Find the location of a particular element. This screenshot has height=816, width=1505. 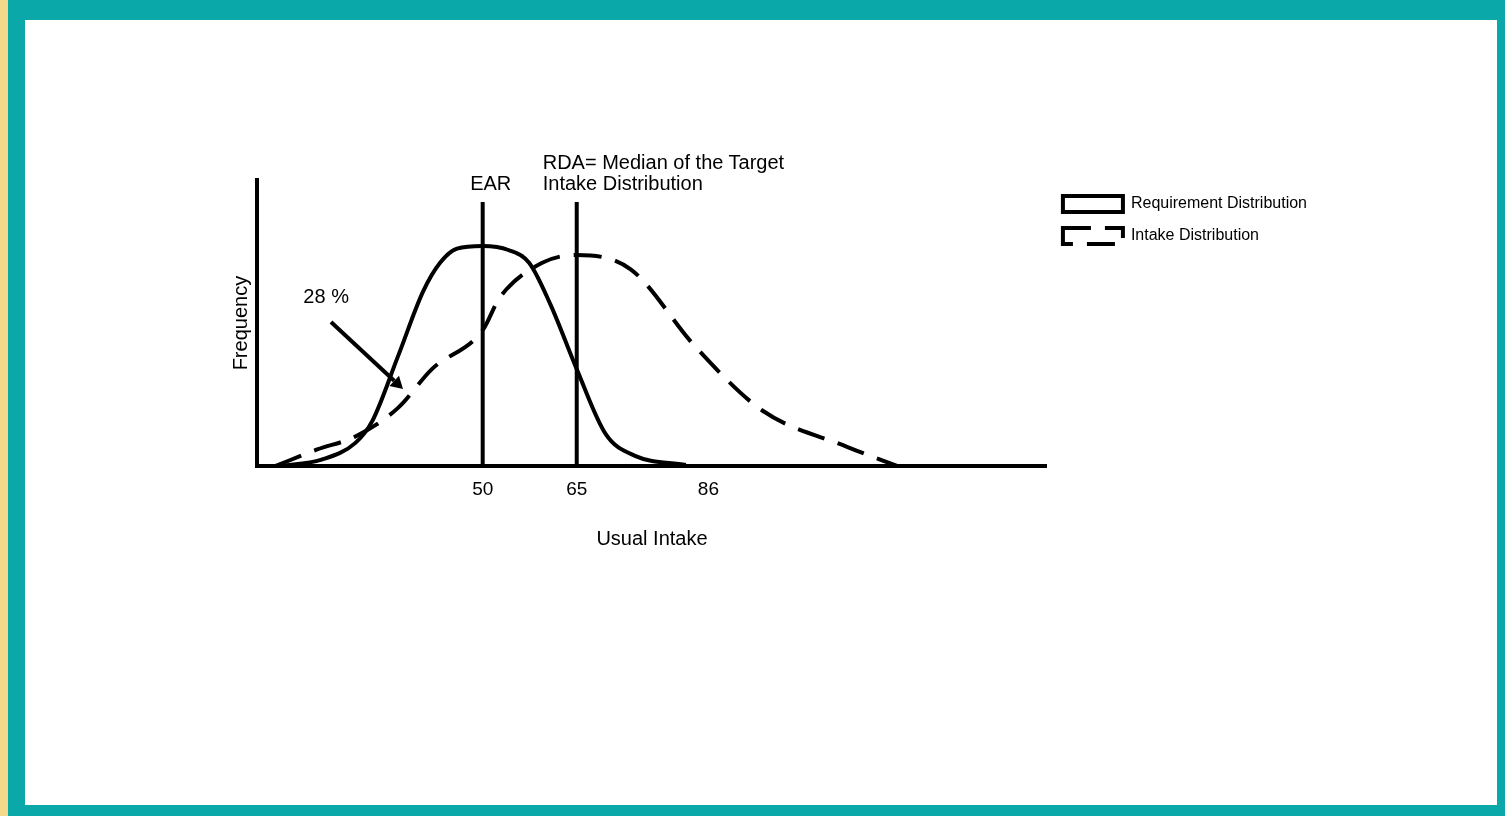

x-tick-label: 86 is located at coordinates (708, 488).